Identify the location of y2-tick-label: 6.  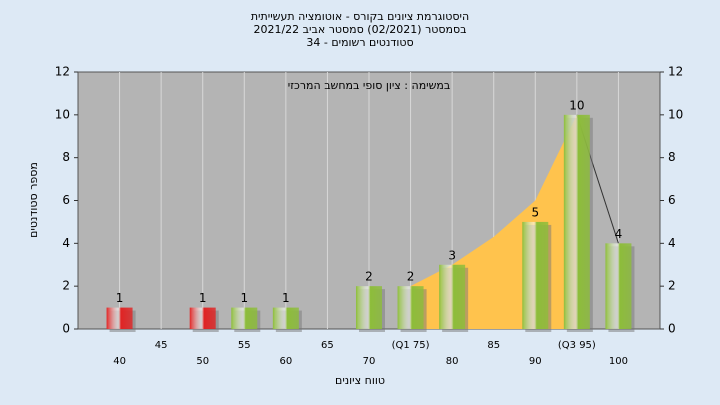
(672, 200).